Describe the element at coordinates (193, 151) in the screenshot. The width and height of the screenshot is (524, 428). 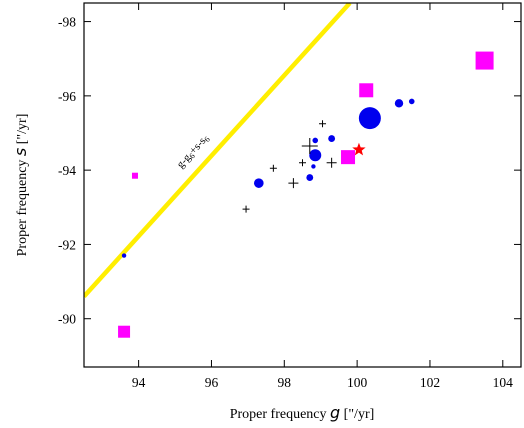
I see `resonance-label: g-g6+s-s6` at that location.